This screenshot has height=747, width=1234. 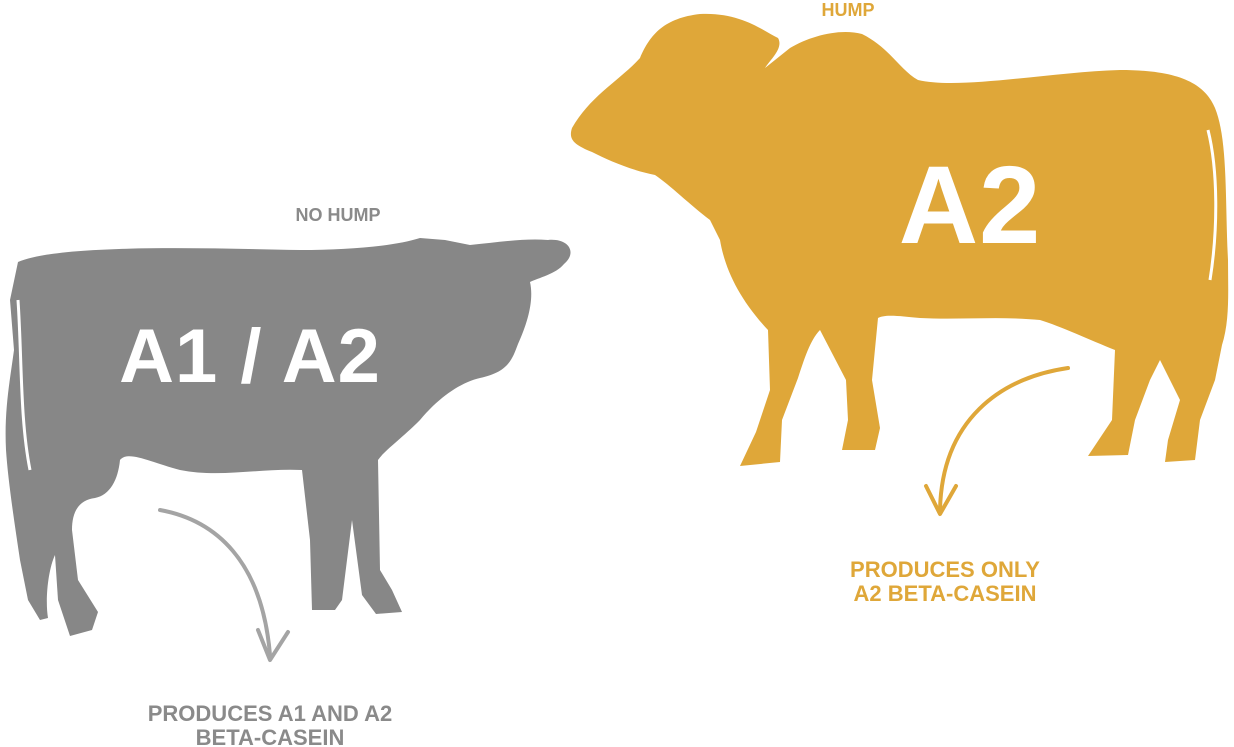 I want to click on left-cow-caption: PRODUCES A1 AND A2 BETA-CASEIN, so click(x=270, y=724).